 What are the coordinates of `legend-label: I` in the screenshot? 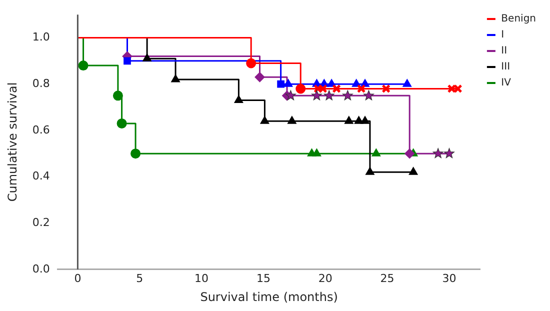 It's located at (502, 35).